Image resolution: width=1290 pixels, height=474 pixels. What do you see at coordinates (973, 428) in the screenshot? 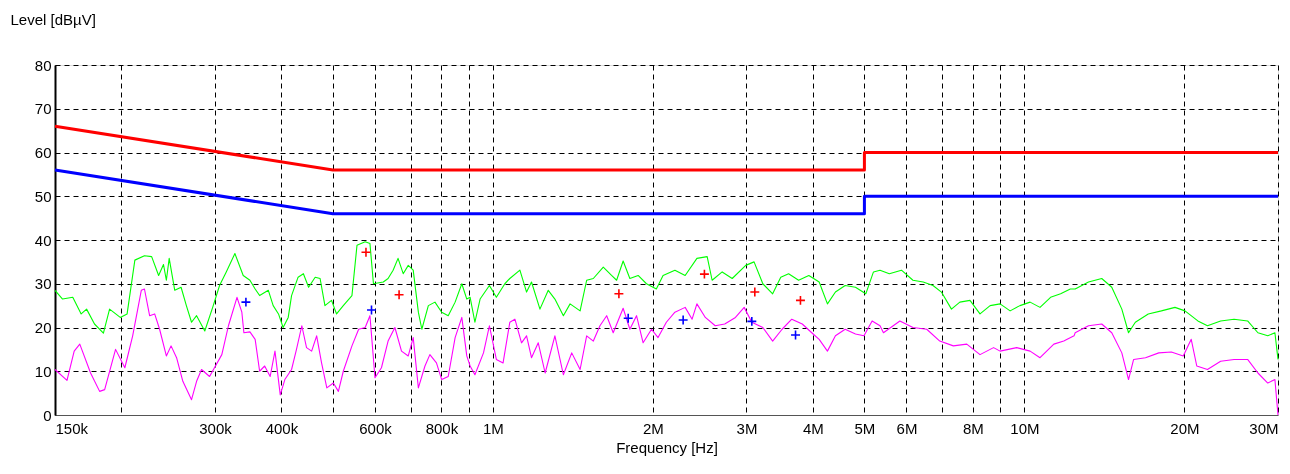
I see `x-tick-label: 8M` at bounding box center [973, 428].